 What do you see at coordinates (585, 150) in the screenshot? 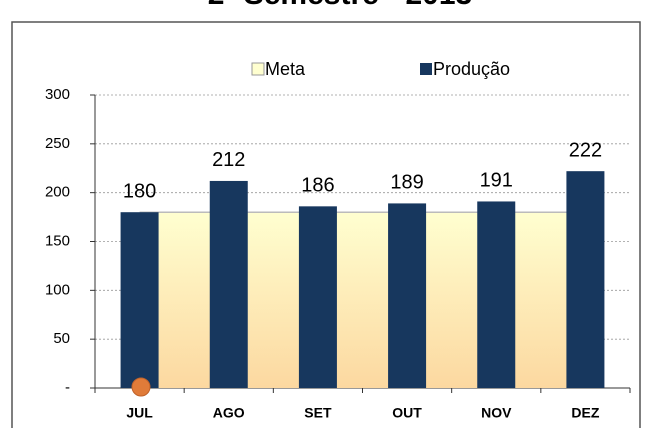
I see `data-label: 222` at bounding box center [585, 150].